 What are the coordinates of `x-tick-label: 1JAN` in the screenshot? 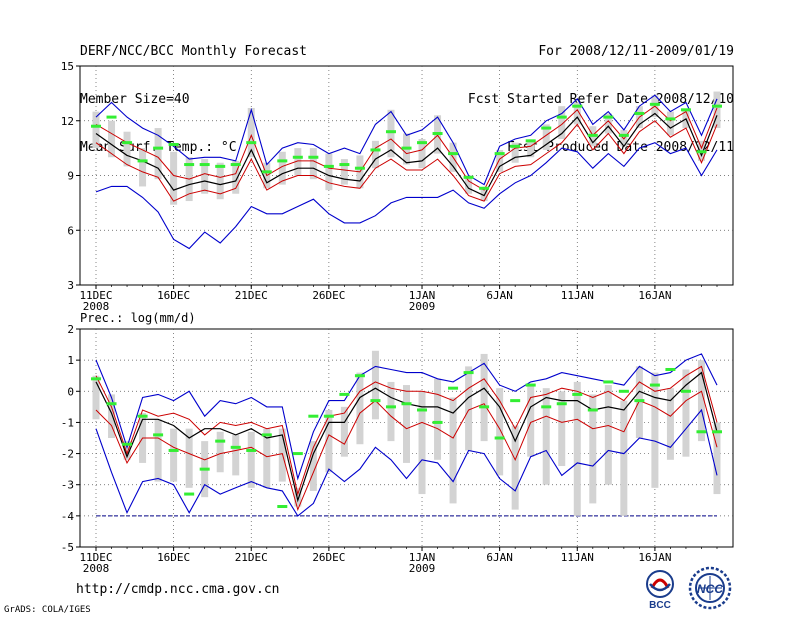 It's located at (422, 295).